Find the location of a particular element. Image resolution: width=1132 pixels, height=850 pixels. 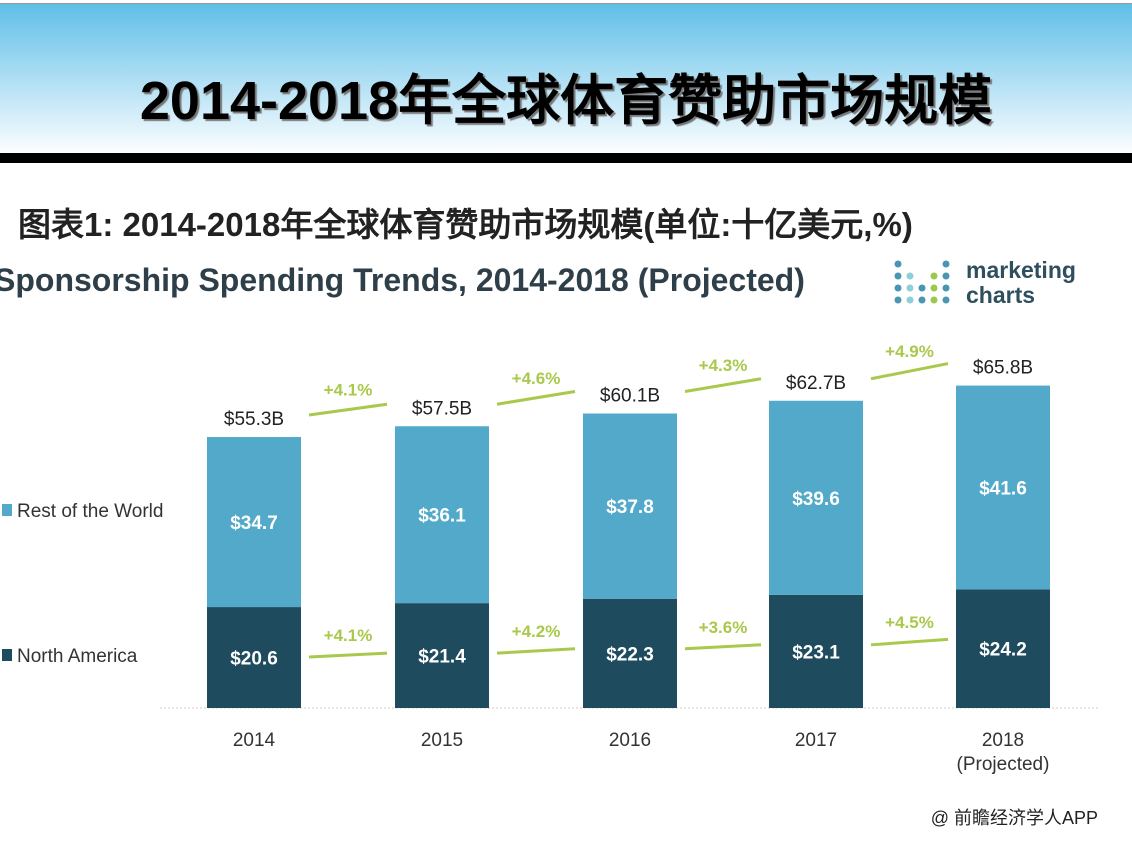

logo-line2: charts is located at coordinates (1001, 295).